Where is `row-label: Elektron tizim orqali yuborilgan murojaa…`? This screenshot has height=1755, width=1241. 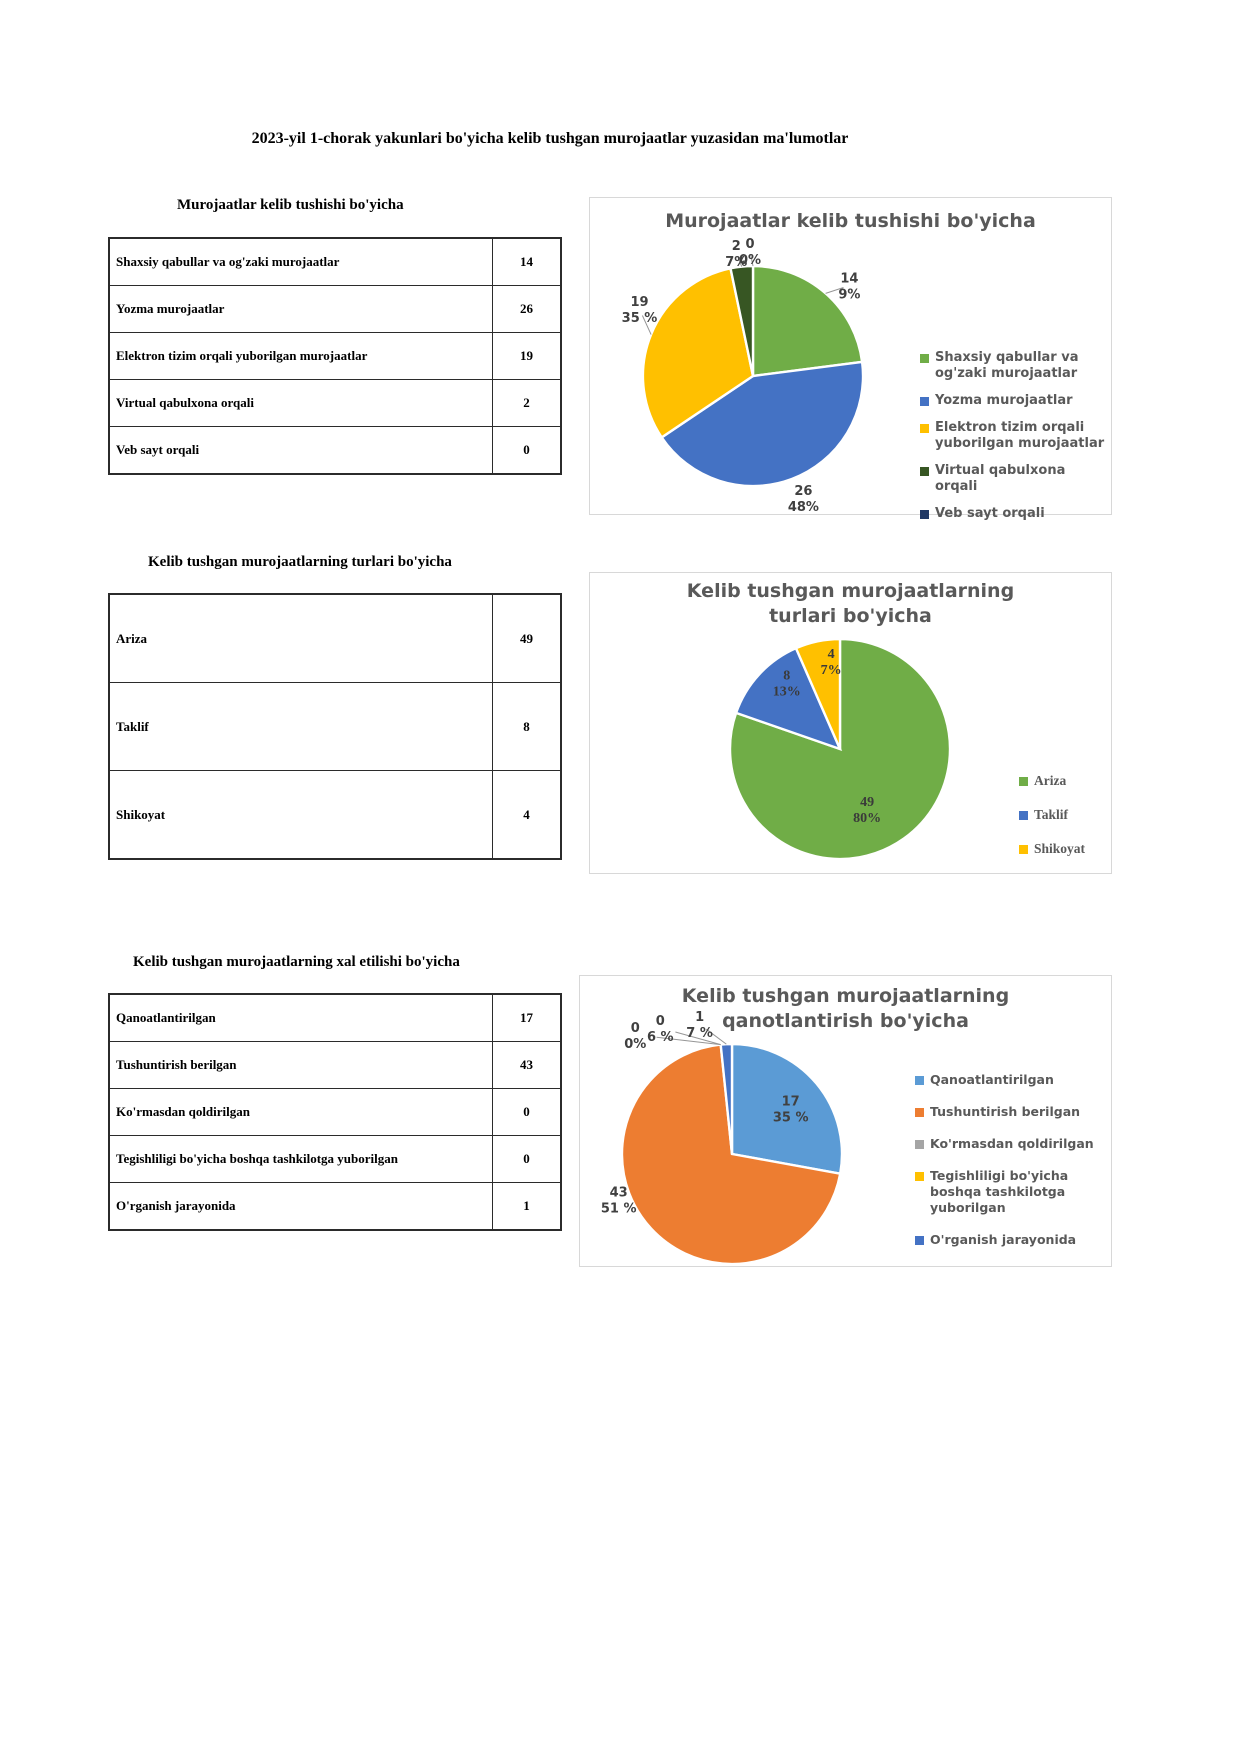 row-label: Elektron tizim orqali yuborilgan murojaa… is located at coordinates (300, 356).